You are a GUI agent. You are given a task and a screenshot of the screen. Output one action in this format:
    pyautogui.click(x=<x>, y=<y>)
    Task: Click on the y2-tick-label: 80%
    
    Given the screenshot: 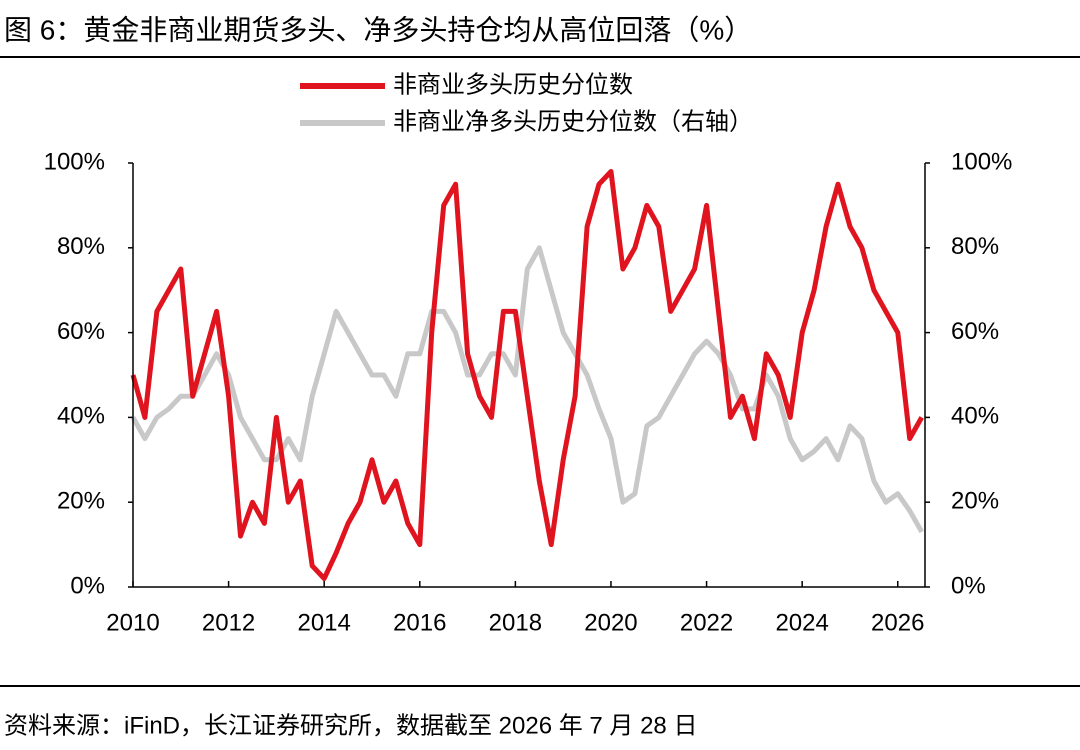 What is the action you would take?
    pyautogui.click(x=975, y=246)
    